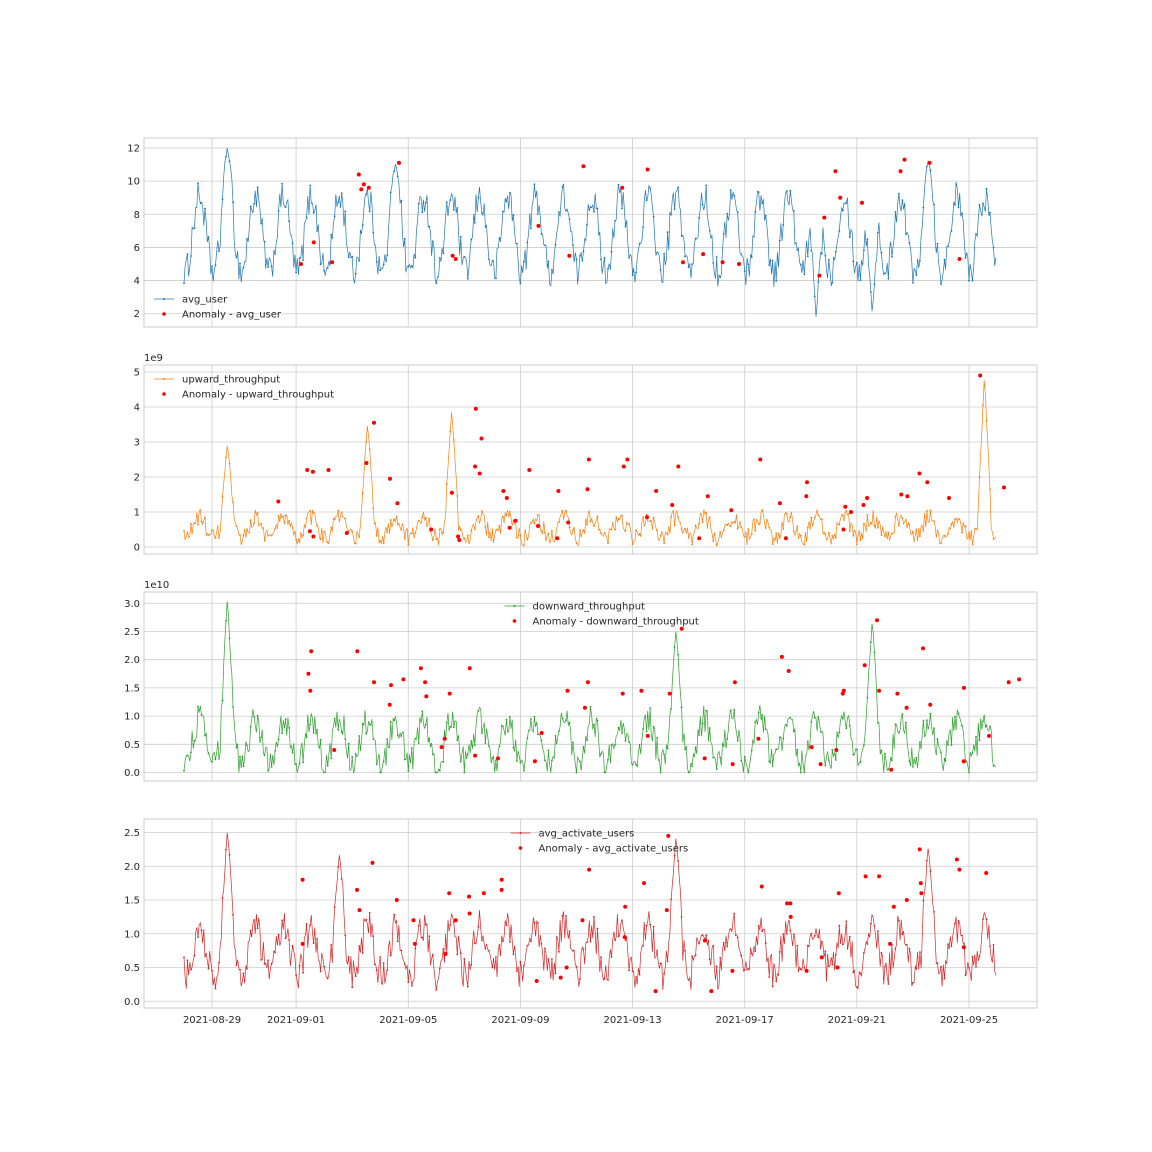 This screenshot has height=1152, width=1152. I want to click on y-tick-label: 1.0, so click(132, 934).